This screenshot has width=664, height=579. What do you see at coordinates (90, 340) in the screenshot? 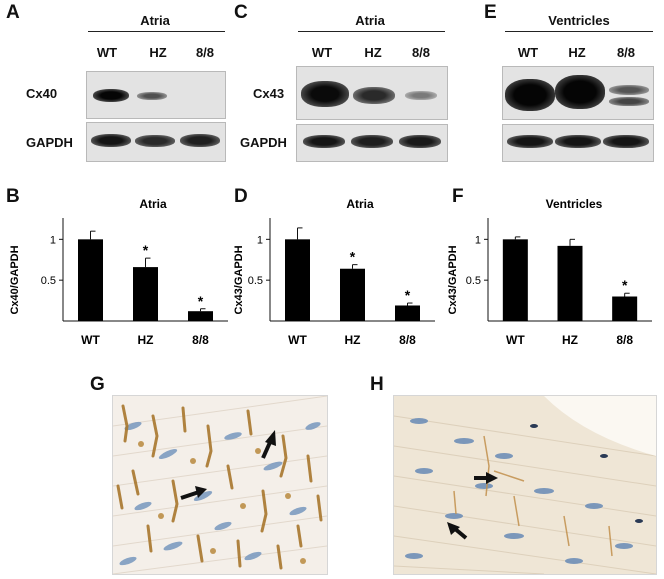
I see `chart-b-xtick-label-0: WT` at bounding box center [90, 340].